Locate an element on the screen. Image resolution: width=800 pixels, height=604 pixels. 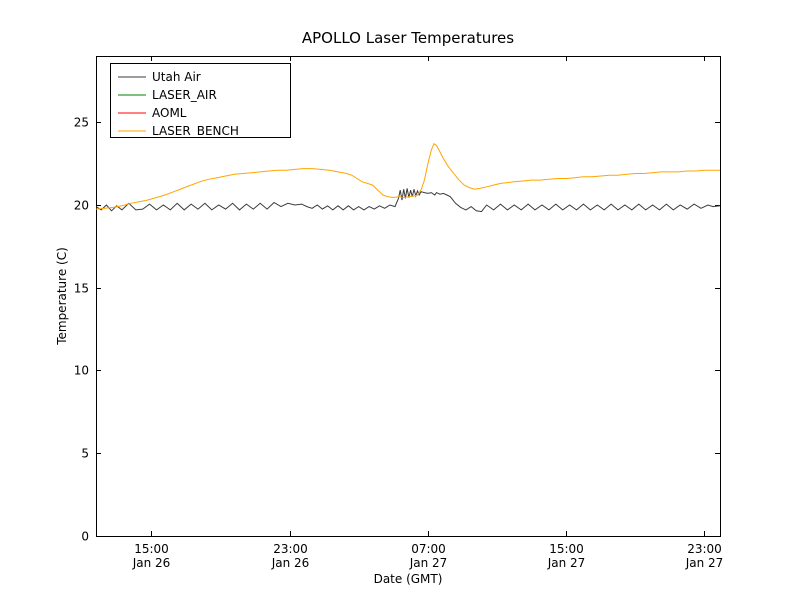
legend: Utah Air LASER_AIR AOML LASER_BENCH is located at coordinates (200, 100).